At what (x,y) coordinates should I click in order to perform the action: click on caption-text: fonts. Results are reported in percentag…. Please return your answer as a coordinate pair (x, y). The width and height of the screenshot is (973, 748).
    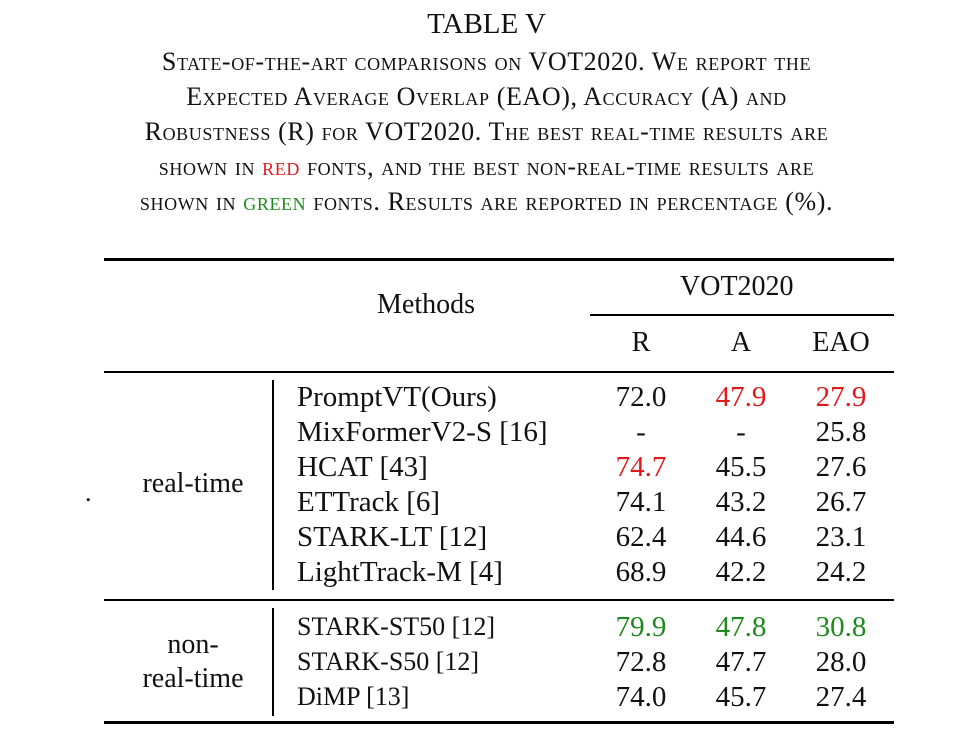
    Looking at the image, I should click on (570, 201).